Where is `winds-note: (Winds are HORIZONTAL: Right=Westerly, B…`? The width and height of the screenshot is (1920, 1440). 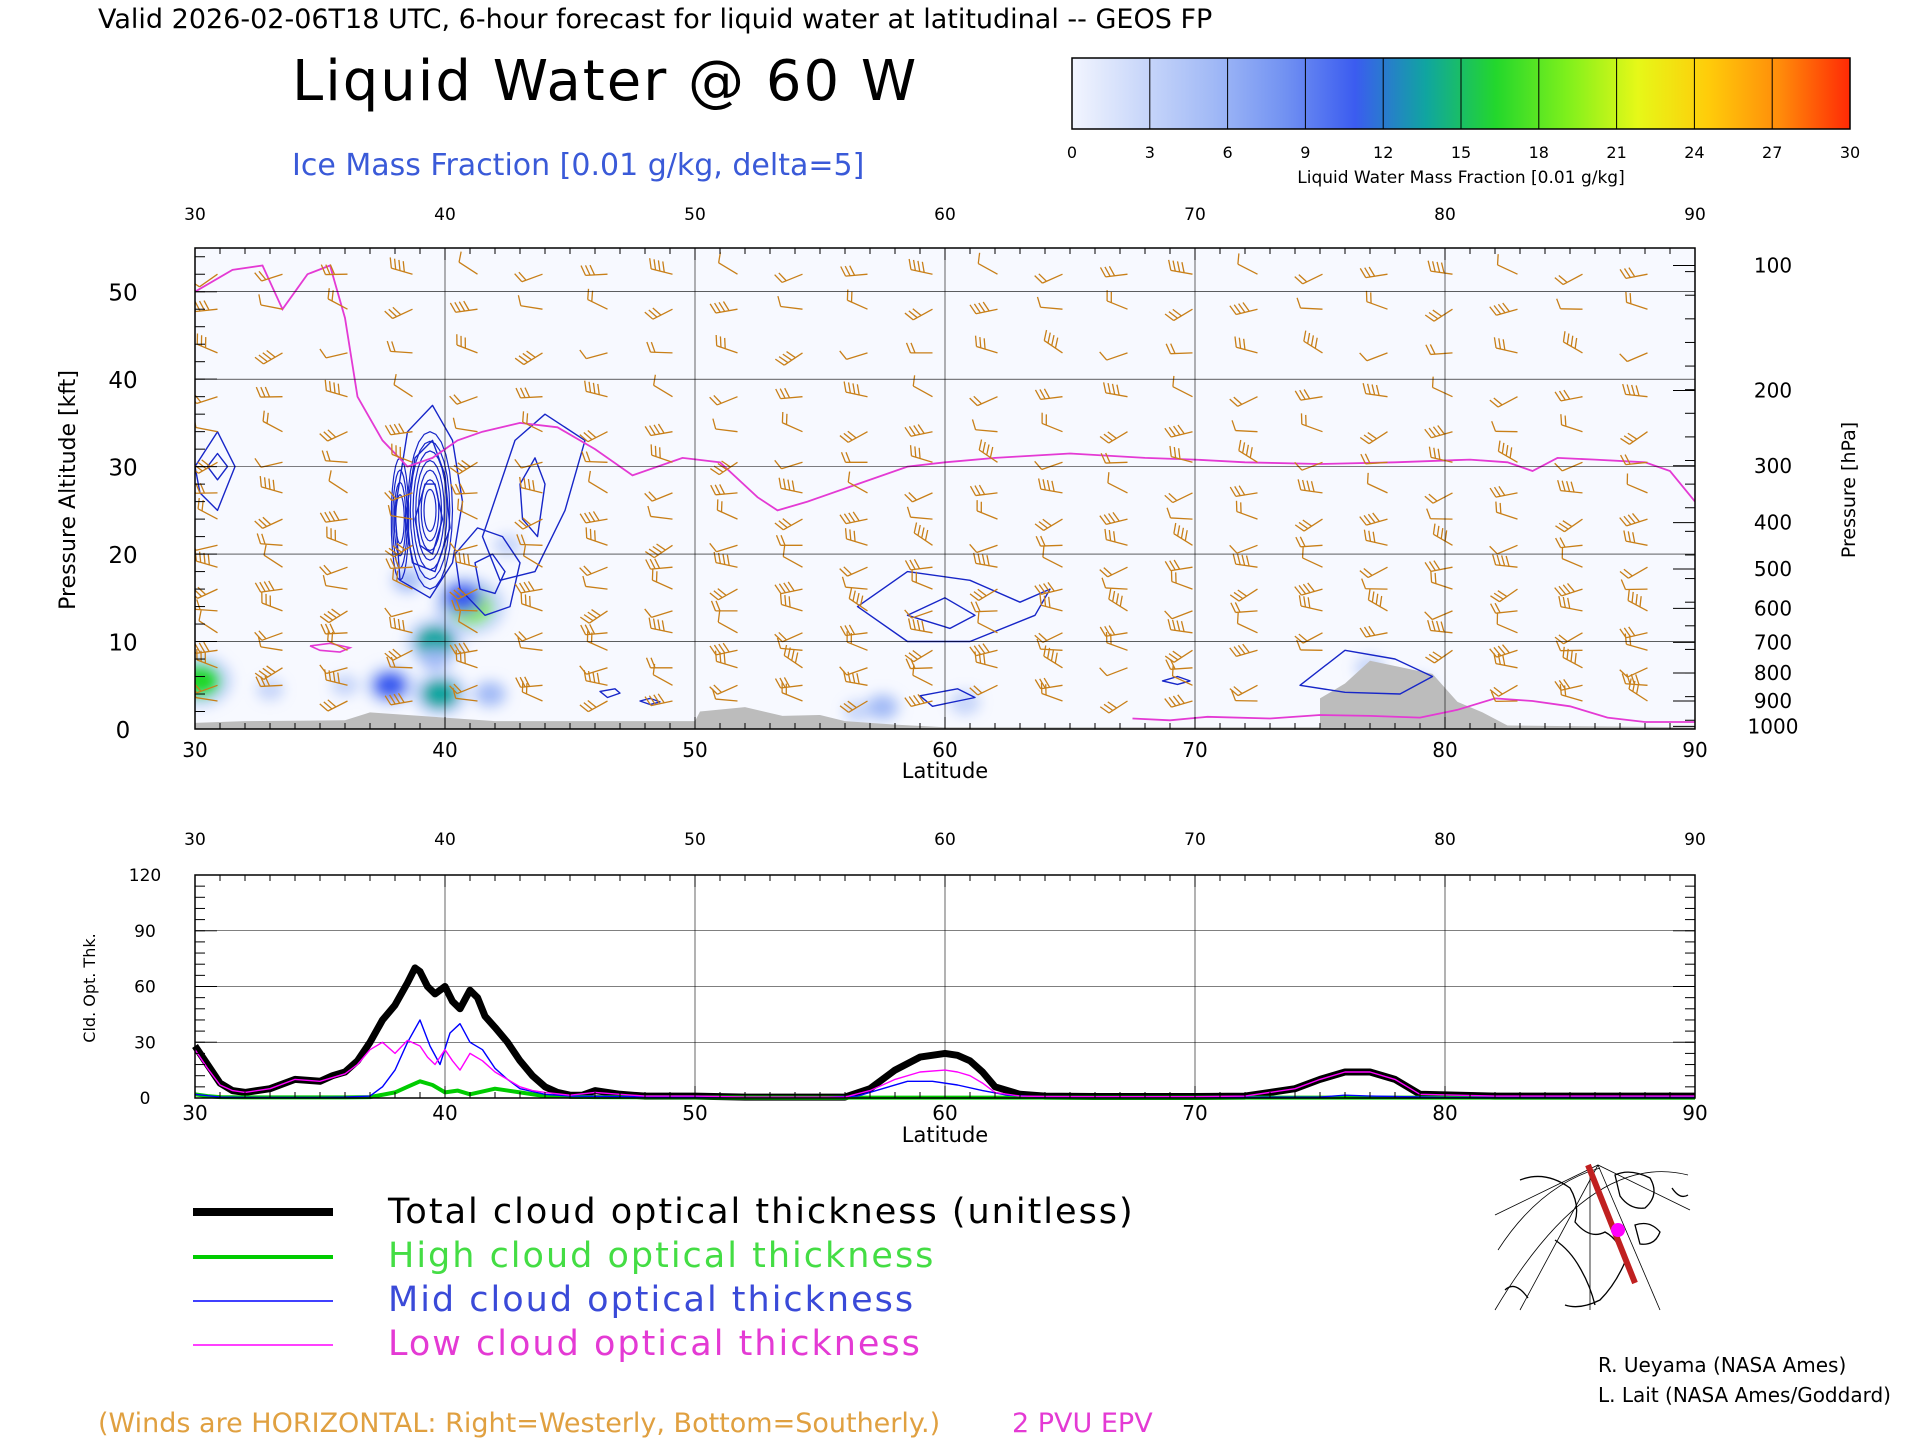
winds-note: (Winds are HORIZONTAL: Right=Westerly, B… is located at coordinates (519, 1423).